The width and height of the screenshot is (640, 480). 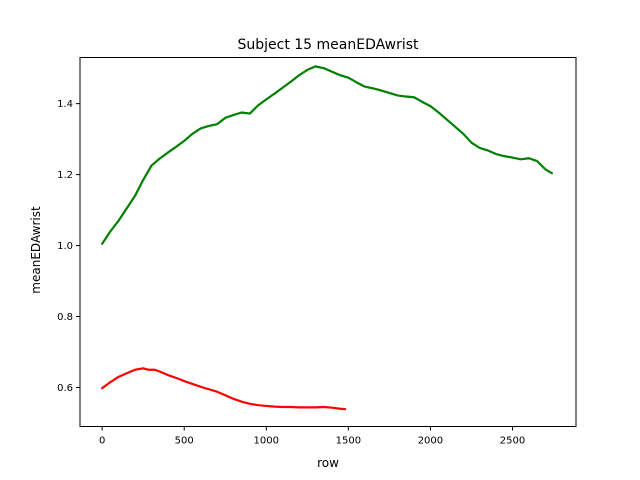 What do you see at coordinates (430, 441) in the screenshot?
I see `x-tick-label: 2000` at bounding box center [430, 441].